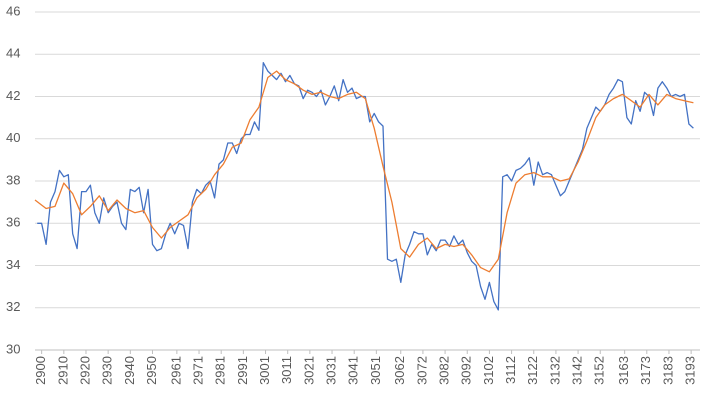 The width and height of the screenshot is (710, 411). What do you see at coordinates (667, 370) in the screenshot?
I see `x-tick-label: 3183` at bounding box center [667, 370].